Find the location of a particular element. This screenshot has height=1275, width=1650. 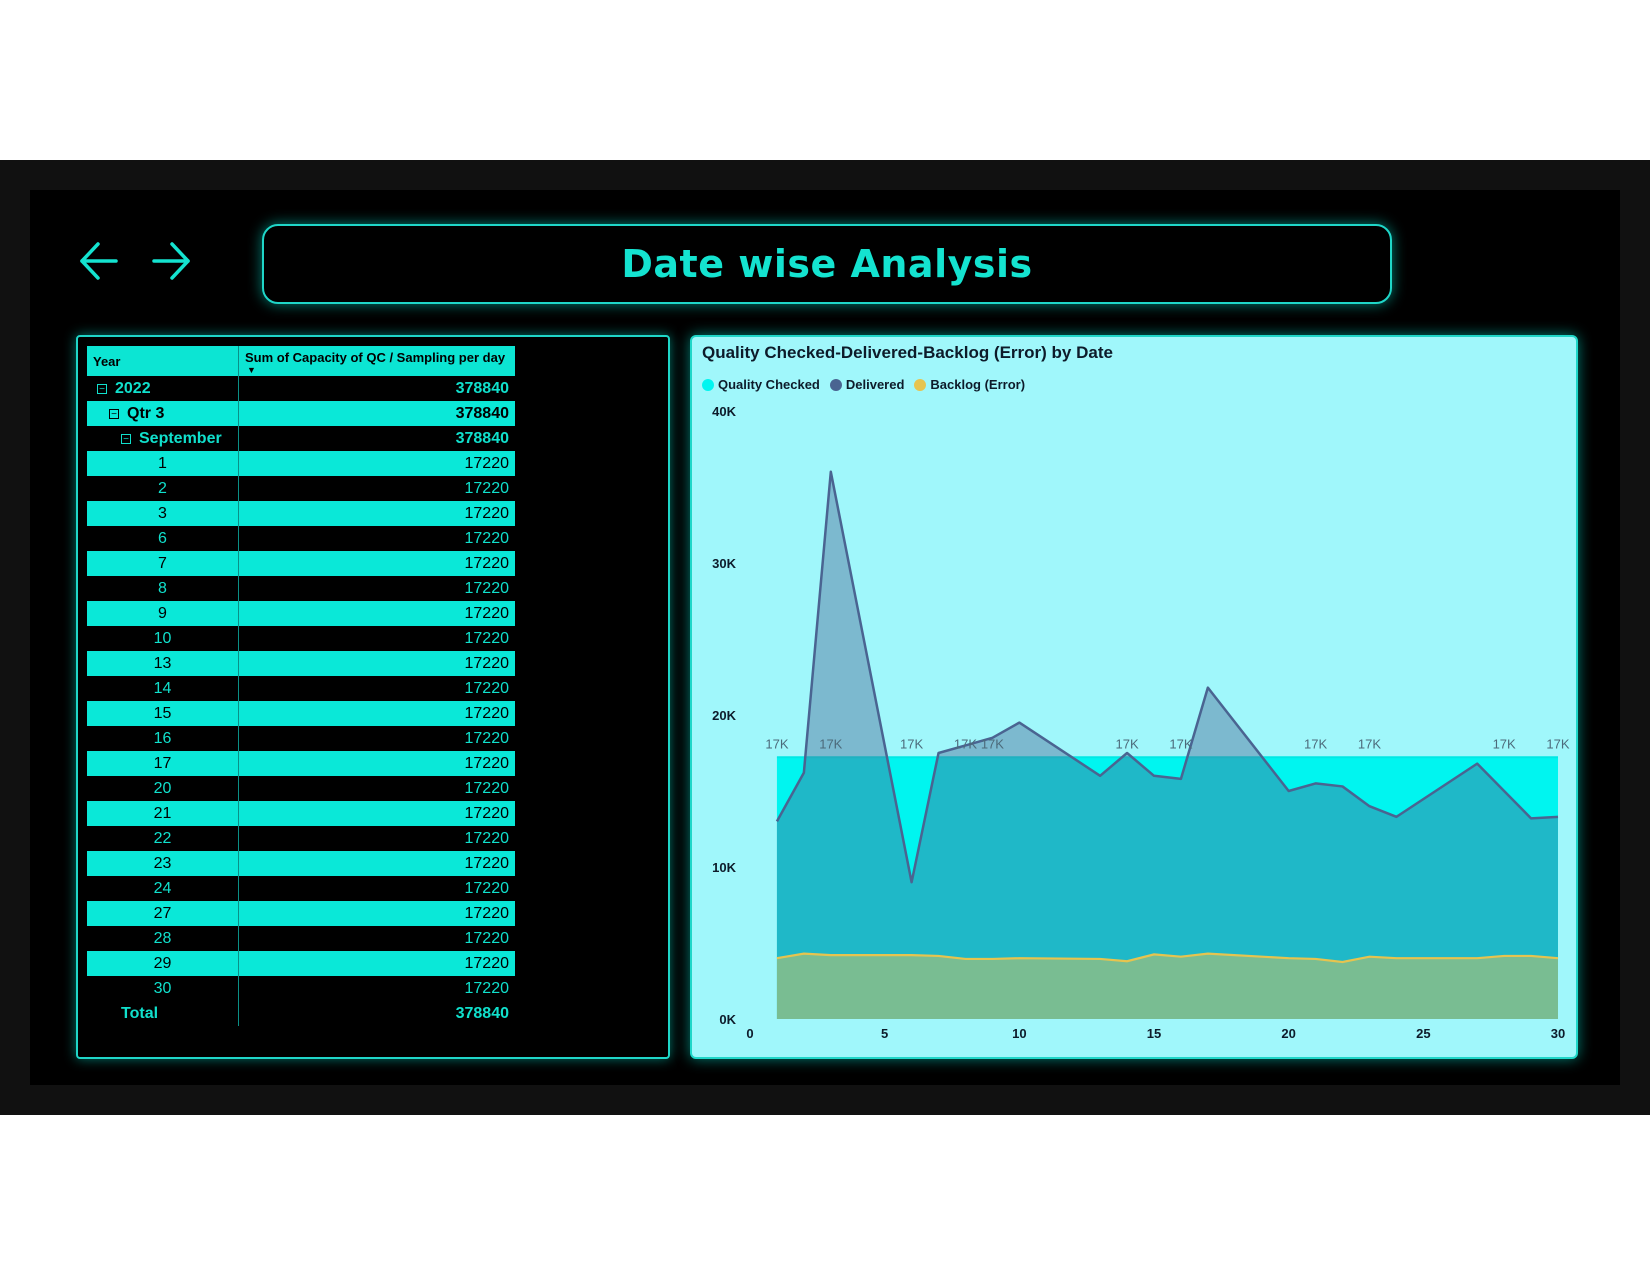

arrow-left-icon is located at coordinates (99, 261).